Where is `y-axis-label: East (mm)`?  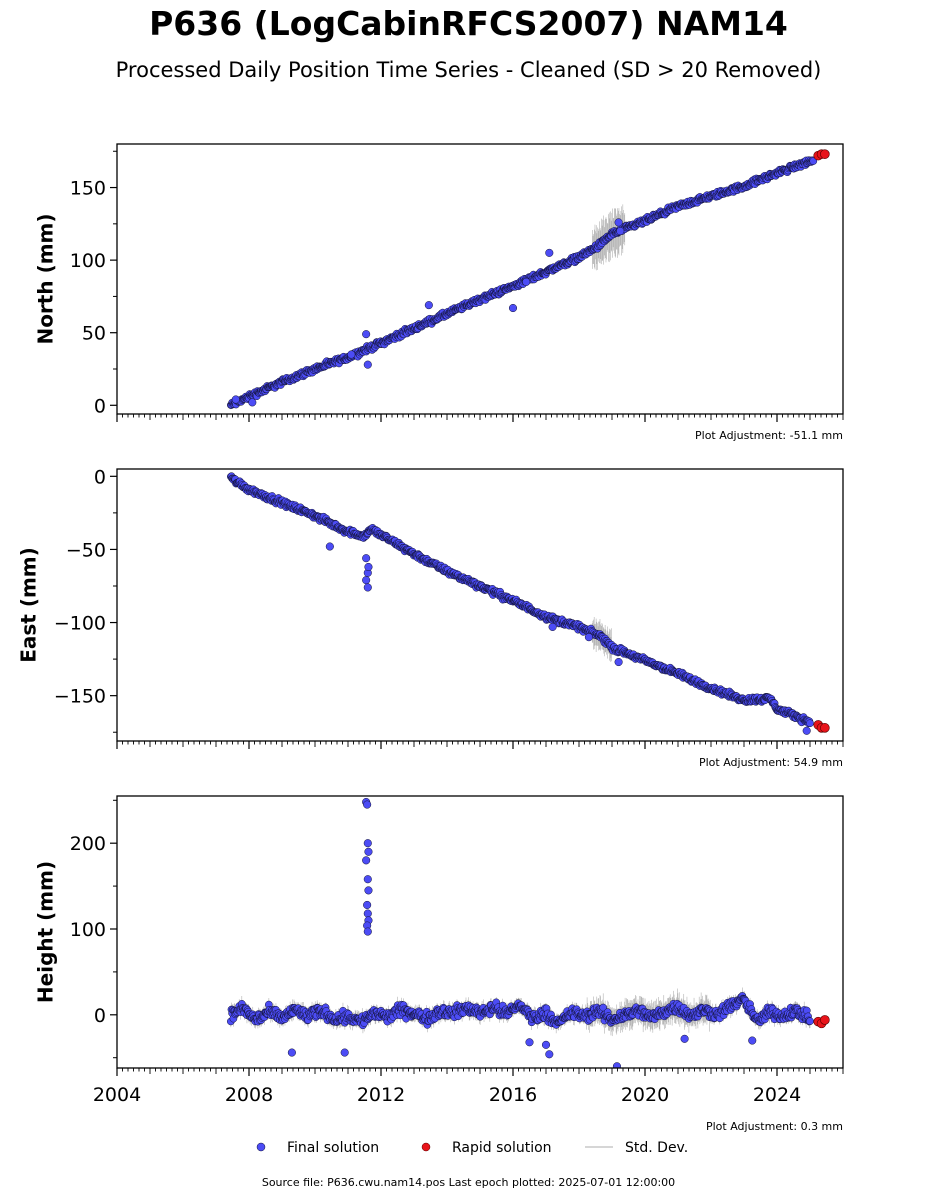
y-axis-label: East (mm) is located at coordinates (29, 605).